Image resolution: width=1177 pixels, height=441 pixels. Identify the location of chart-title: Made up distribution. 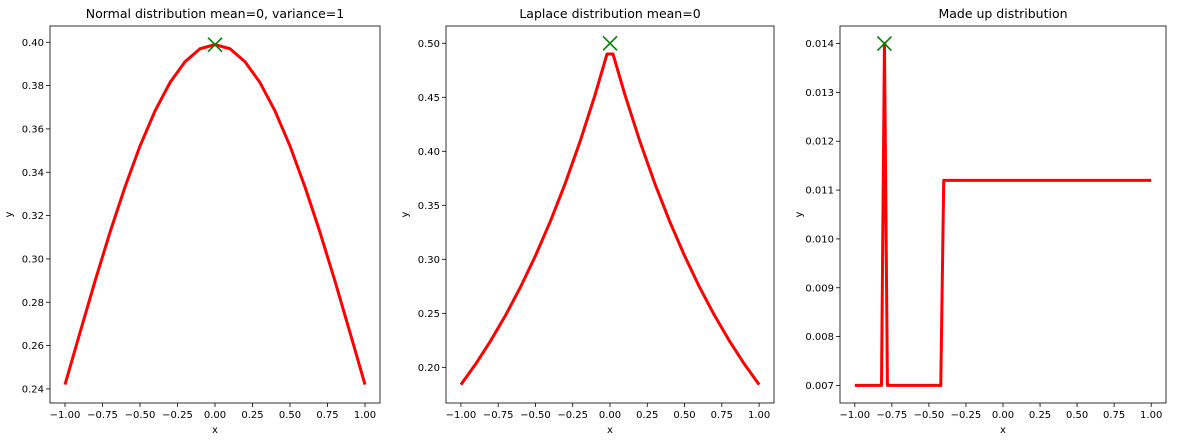
(1002, 13).